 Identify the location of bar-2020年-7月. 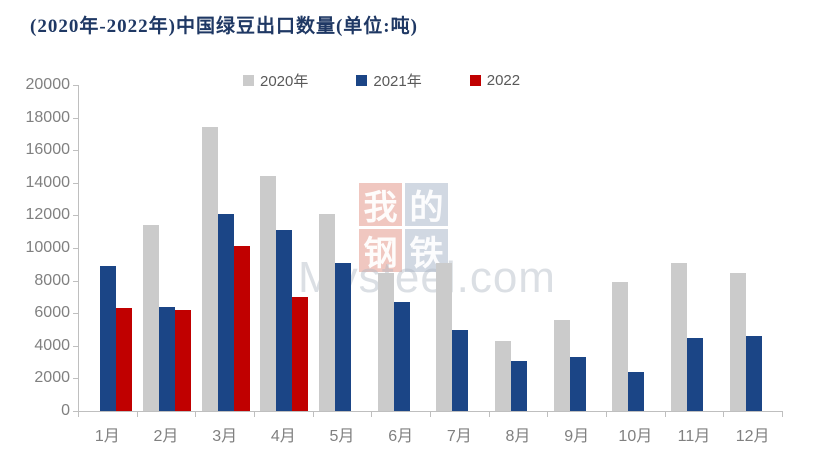
(444, 336).